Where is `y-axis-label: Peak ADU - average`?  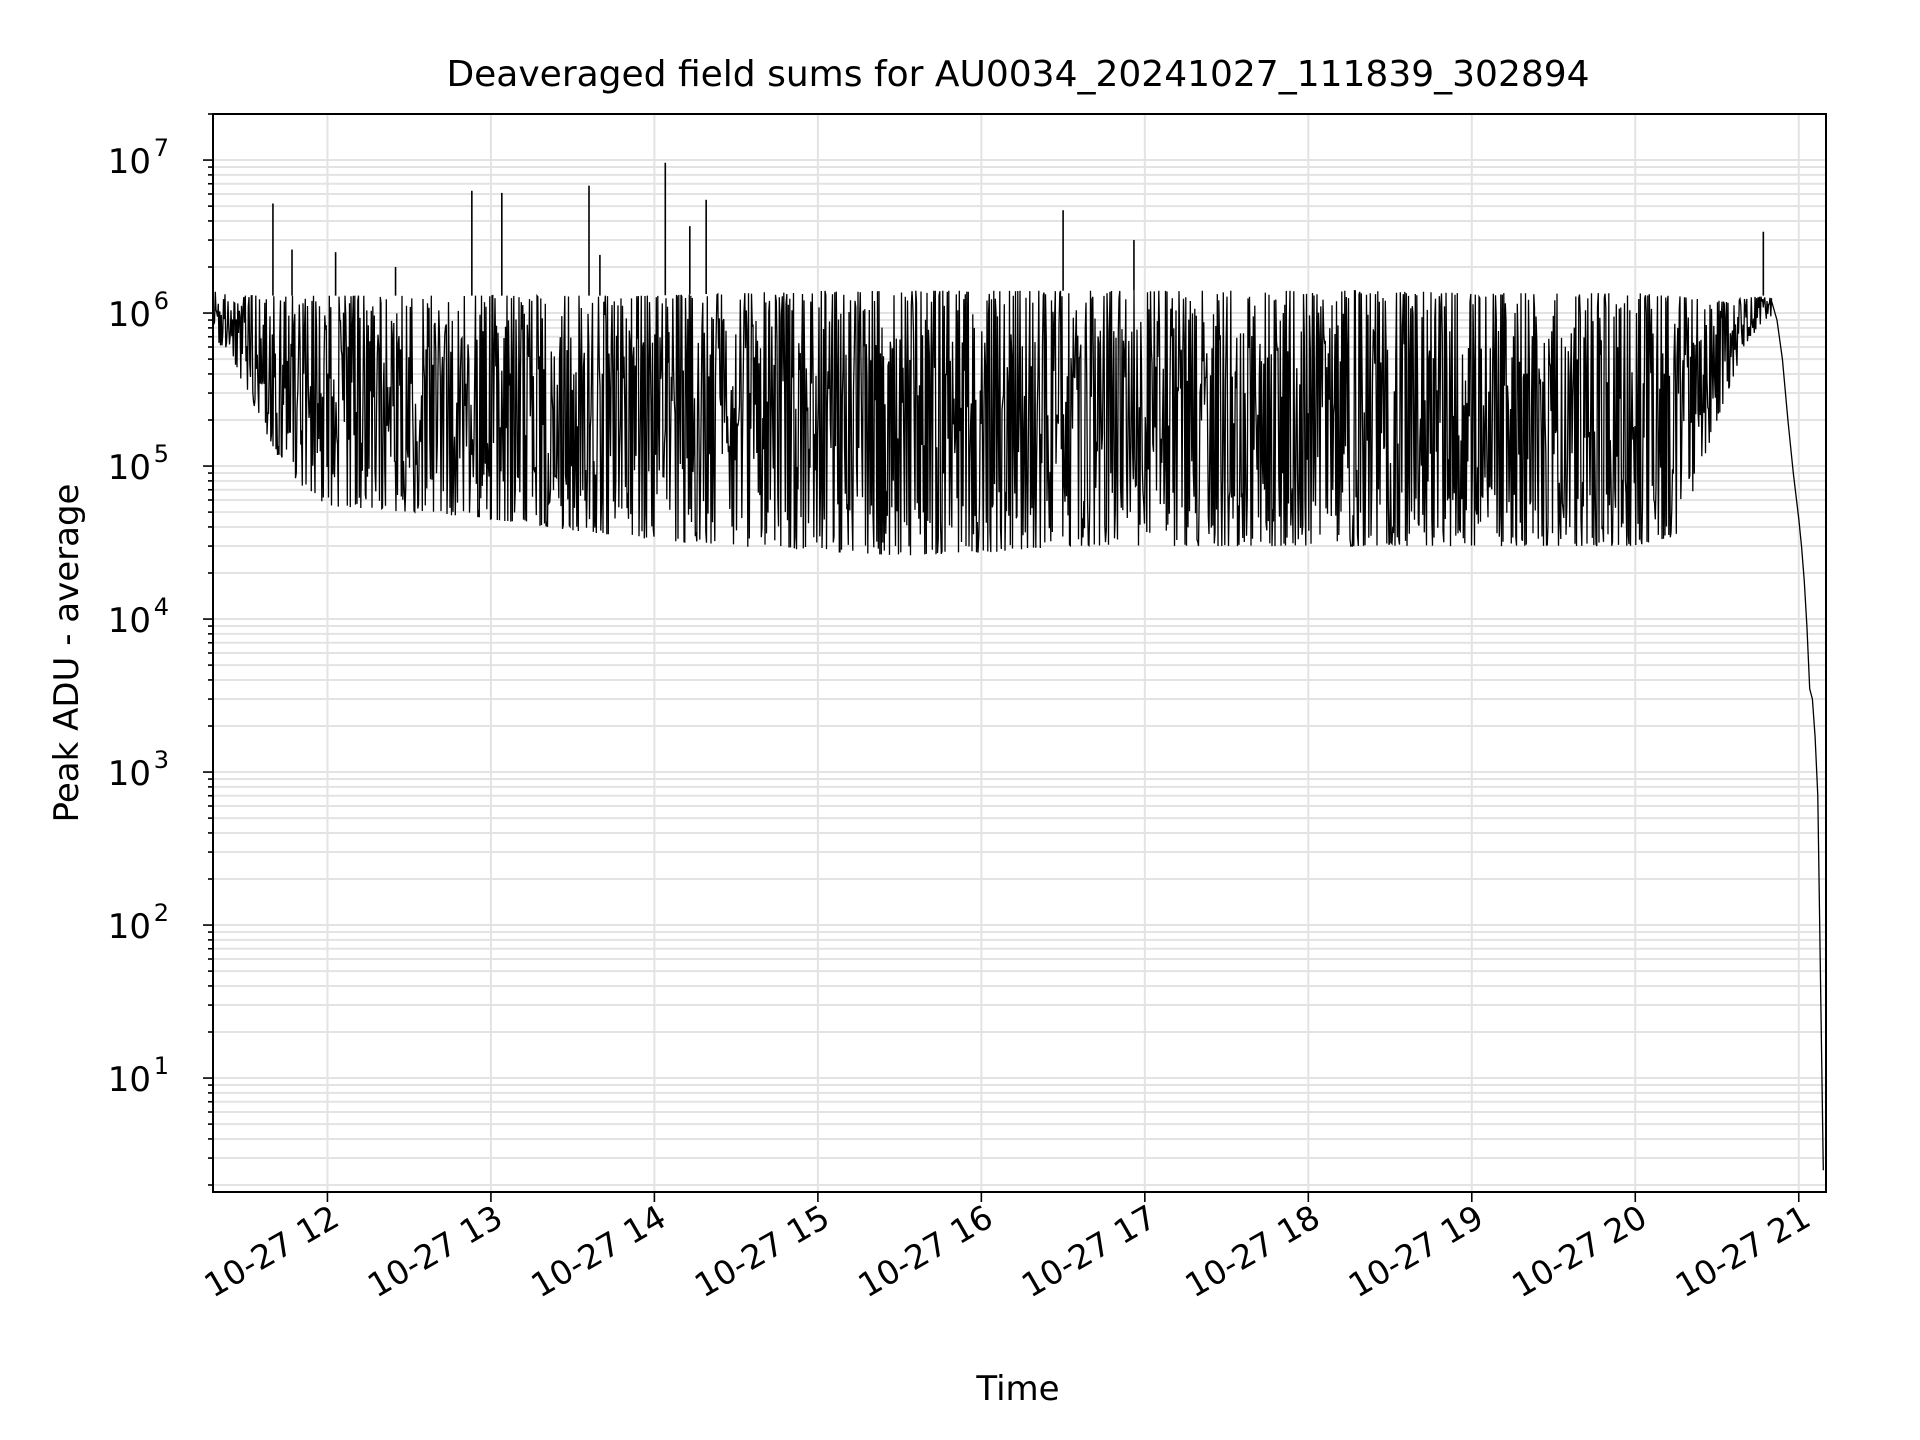
y-axis-label: Peak ADU - average is located at coordinates (67, 653).